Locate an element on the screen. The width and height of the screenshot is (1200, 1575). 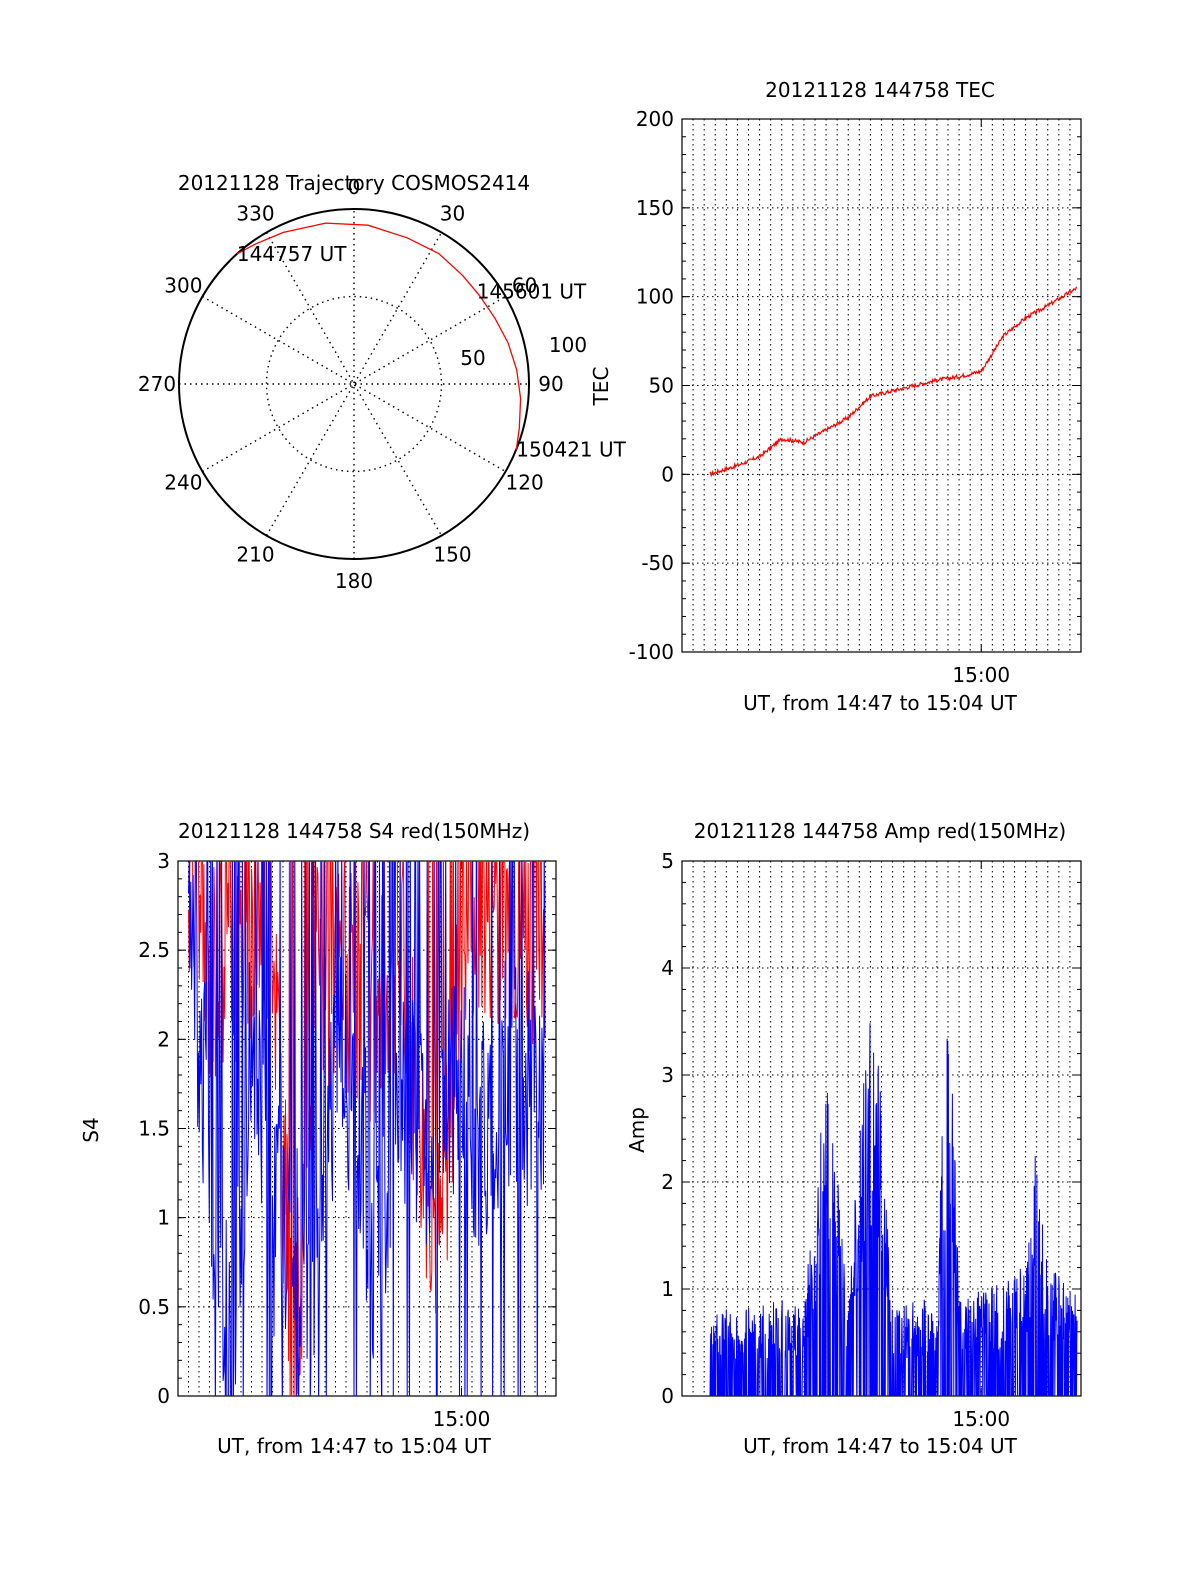
polar-azimuth-label: 180 is located at coordinates (354, 581).